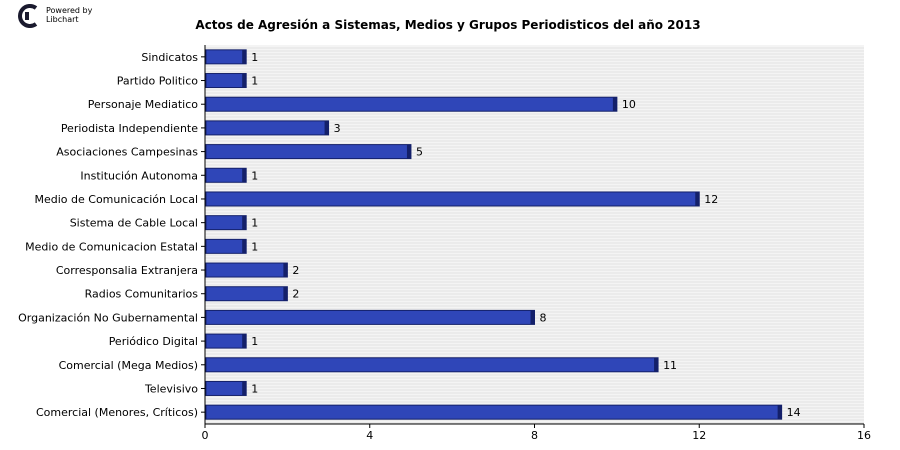  I want to click on category-label: Asociaciones Campesinas, so click(127, 152).